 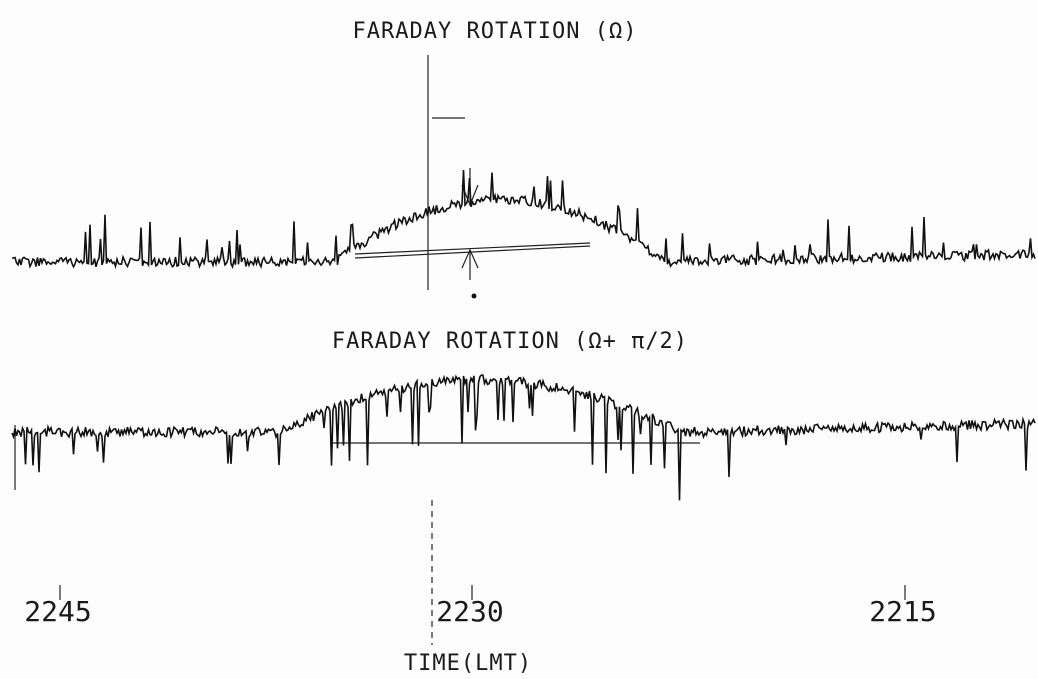 What do you see at coordinates (495, 31) in the screenshot?
I see `panel-title: FARADAY ROTATION (Ω)` at bounding box center [495, 31].